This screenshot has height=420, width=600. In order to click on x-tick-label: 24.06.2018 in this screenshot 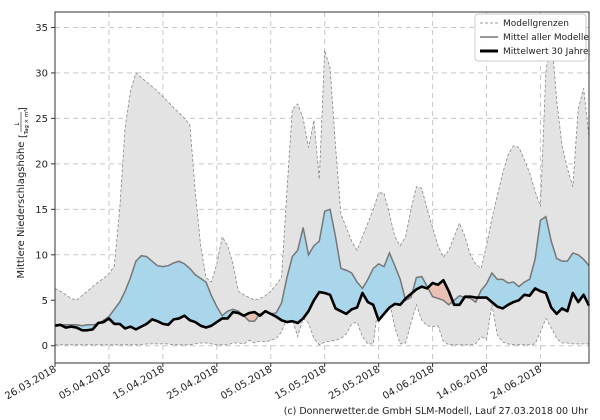, I will do `click(516, 383)`.